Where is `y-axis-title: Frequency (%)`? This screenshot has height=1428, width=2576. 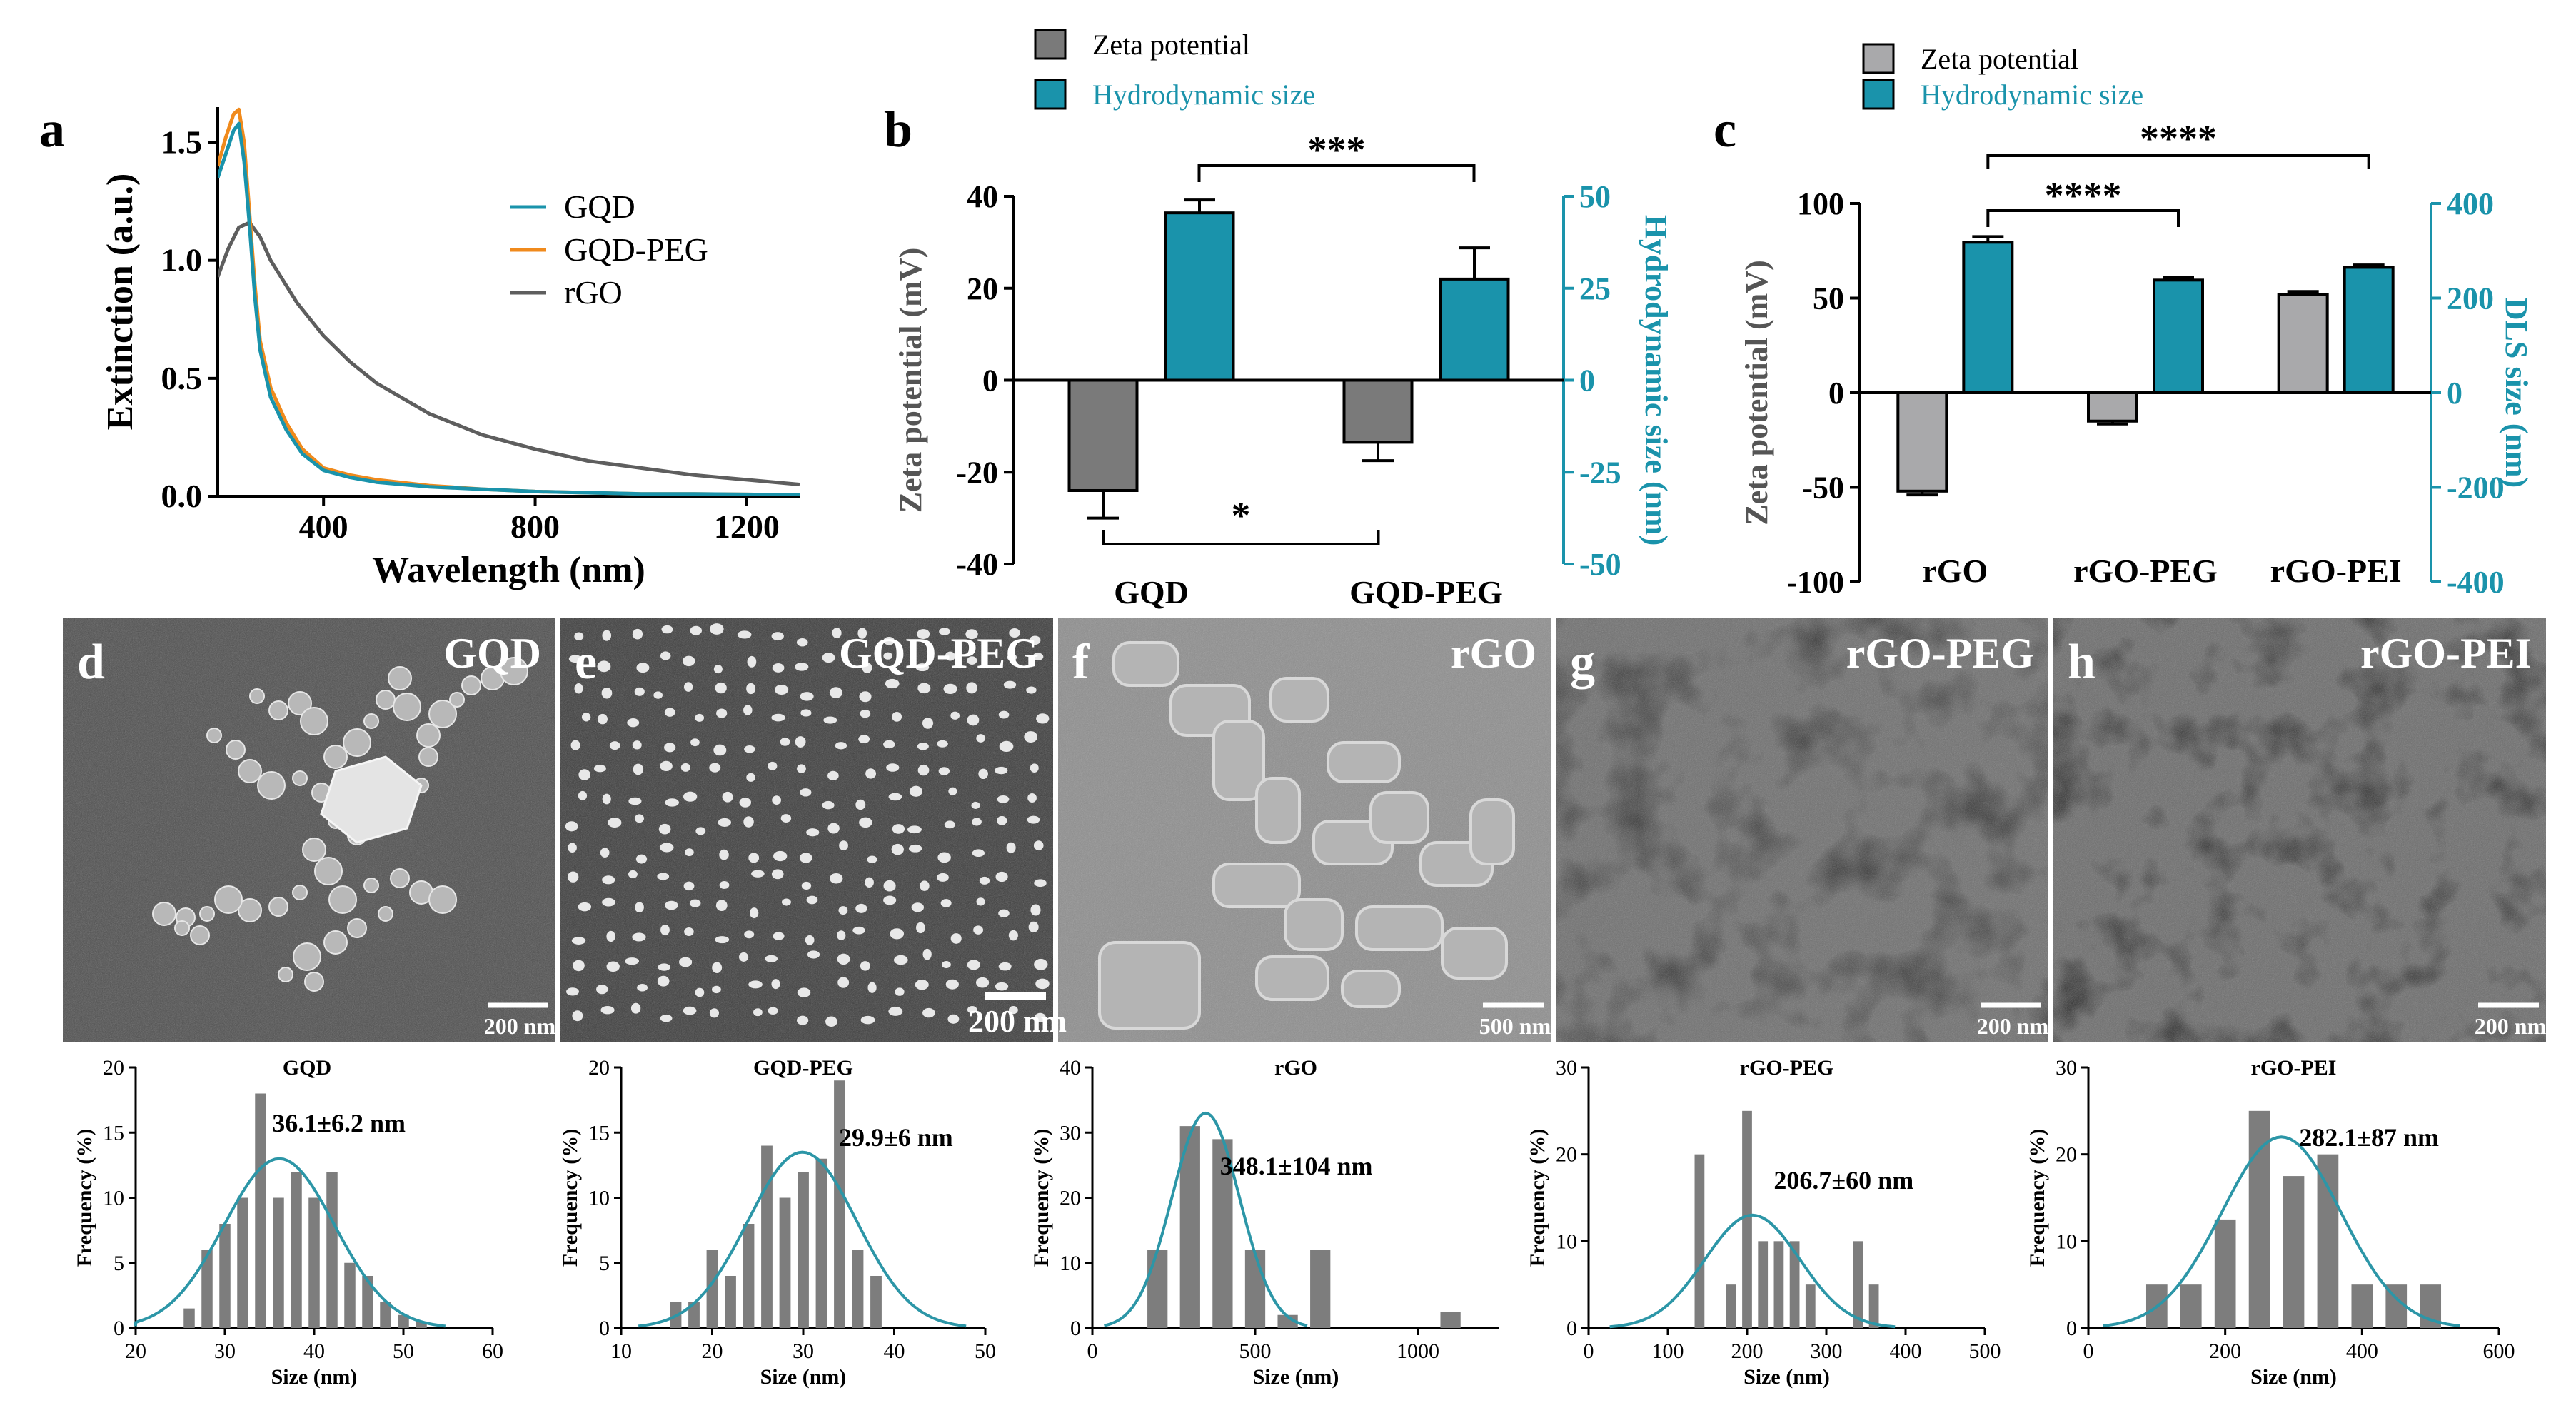 y-axis-title: Frequency (%) is located at coordinates (1042, 1198).